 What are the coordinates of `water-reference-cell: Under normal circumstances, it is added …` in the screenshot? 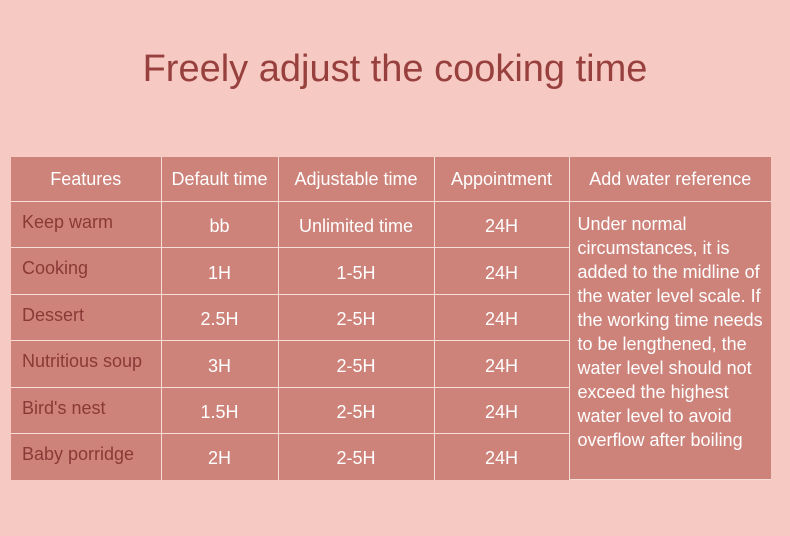 It's located at (669, 340).